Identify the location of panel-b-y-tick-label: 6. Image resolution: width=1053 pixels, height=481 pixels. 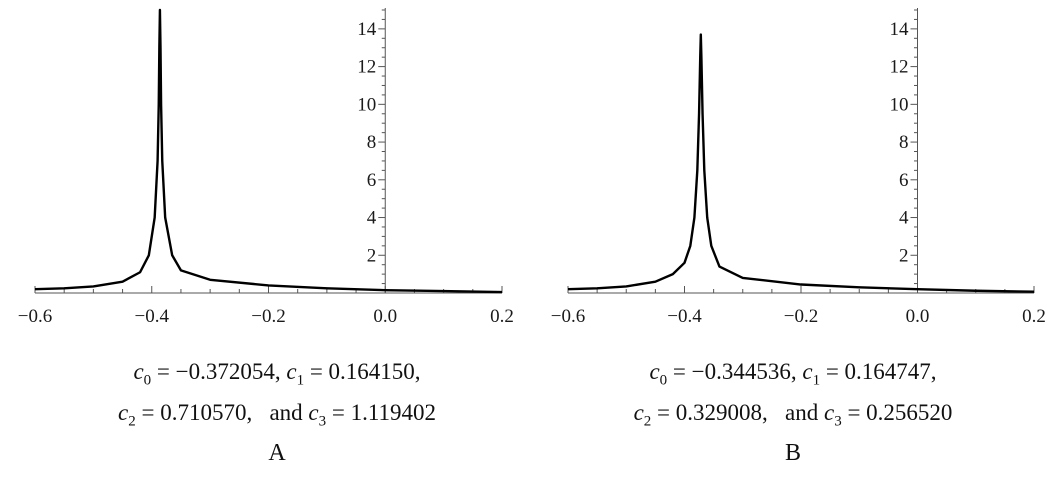
(904, 180).